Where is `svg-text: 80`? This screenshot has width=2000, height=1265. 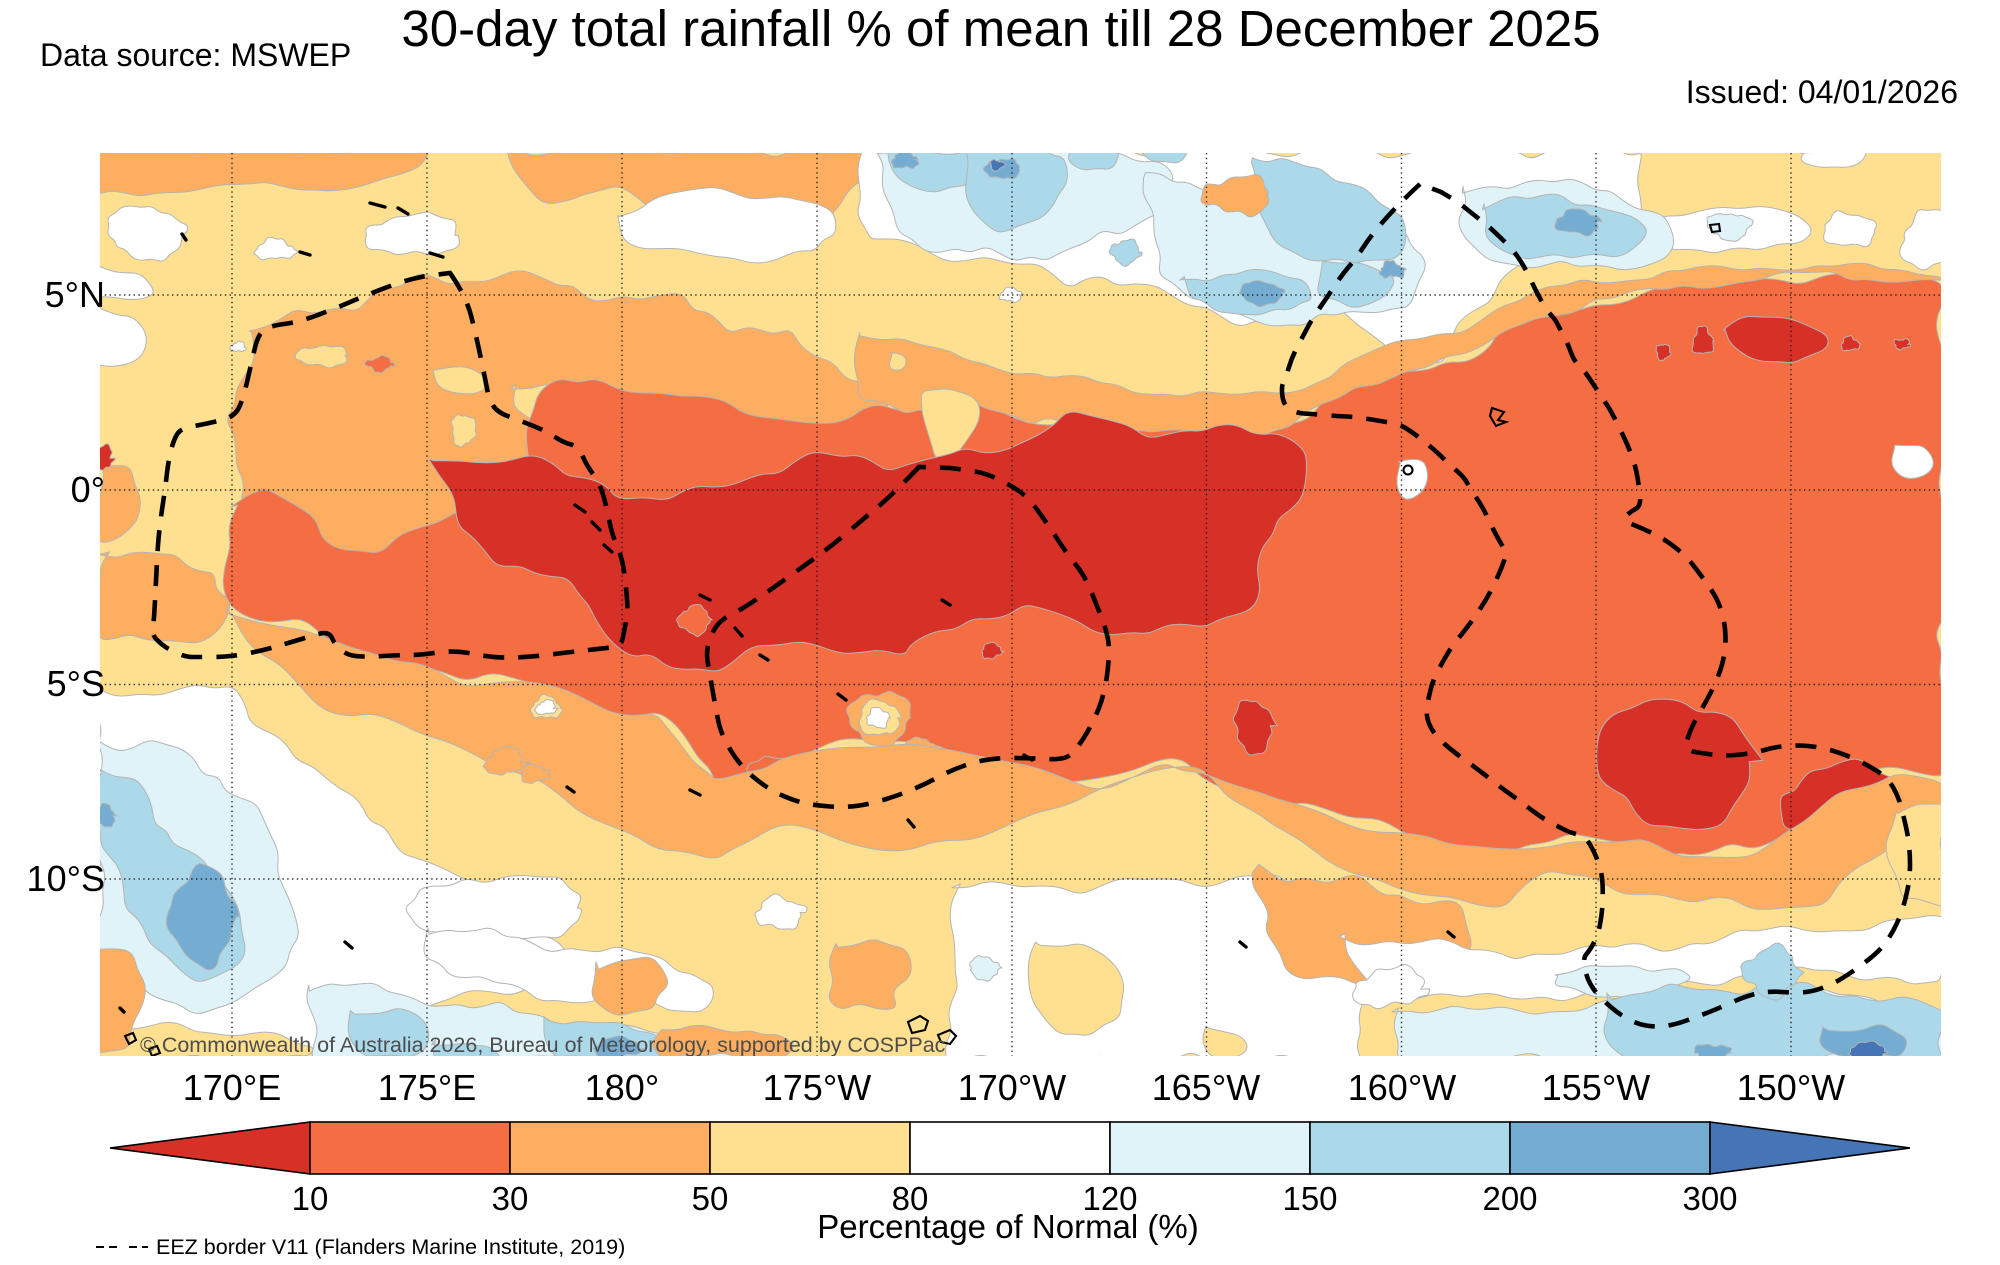 svg-text: 80 is located at coordinates (910, 1198).